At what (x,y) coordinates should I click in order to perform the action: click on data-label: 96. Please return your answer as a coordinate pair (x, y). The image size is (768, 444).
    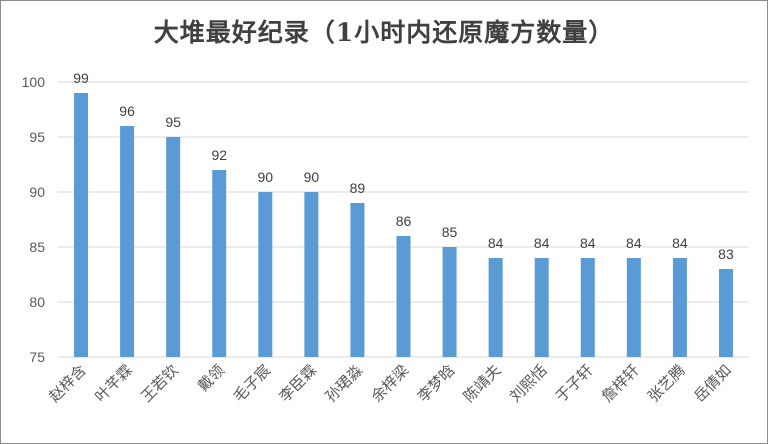
    Looking at the image, I should click on (127, 111).